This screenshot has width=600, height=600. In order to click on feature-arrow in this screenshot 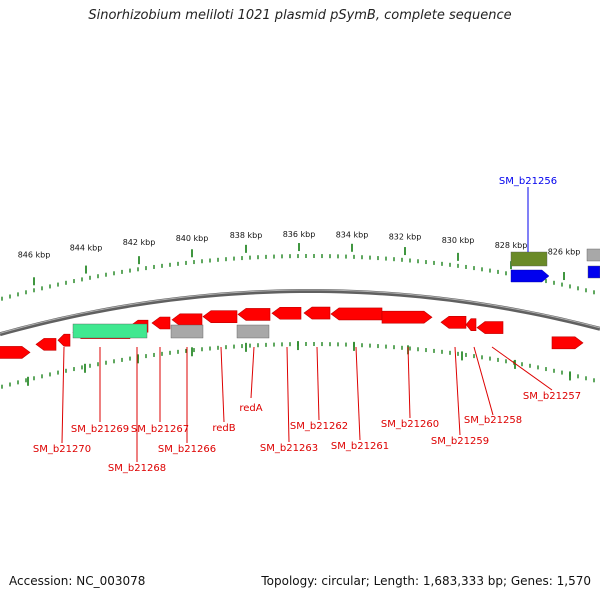, I will do `click(530, 276)`.